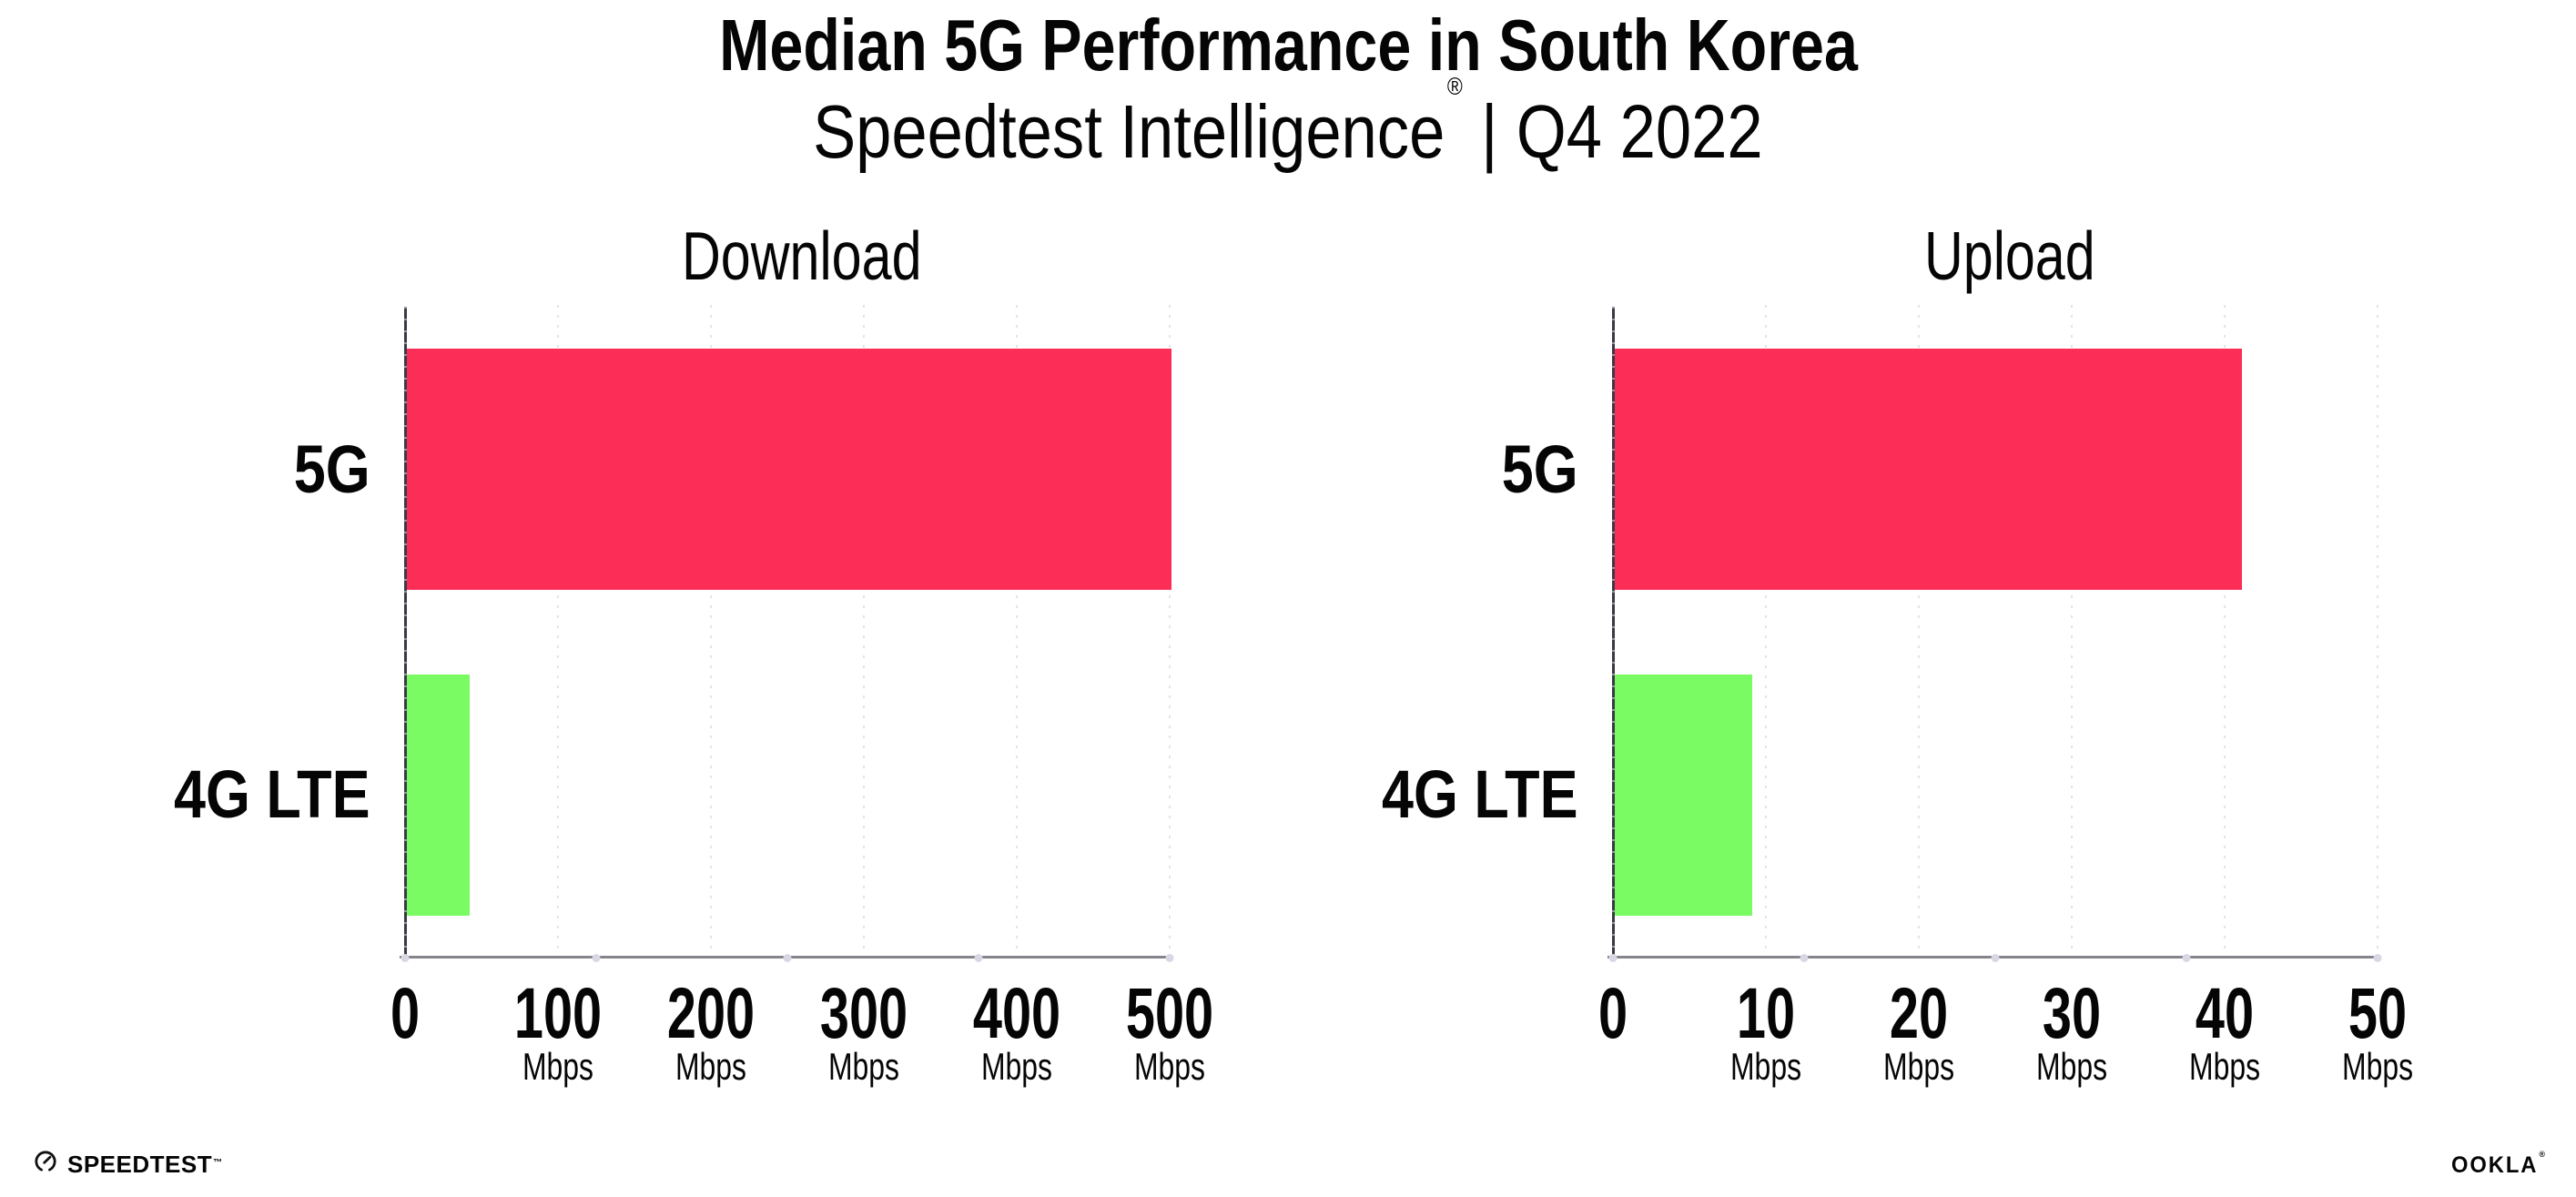 Image resolution: width=2576 pixels, height=1197 pixels. What do you see at coordinates (863, 1012) in the screenshot?
I see `x-tick-value: 300` at bounding box center [863, 1012].